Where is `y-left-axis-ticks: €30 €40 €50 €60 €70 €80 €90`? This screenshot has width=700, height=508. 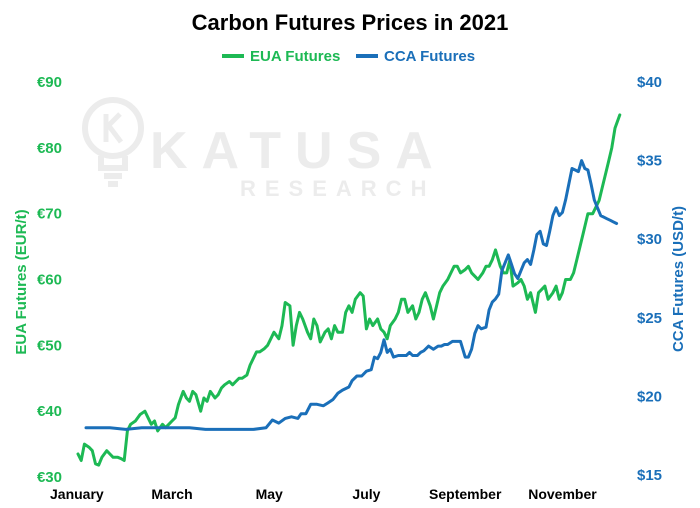 y-left-axis-ticks: €30 €40 €50 €60 €70 €80 €90 is located at coordinates (49, 280).